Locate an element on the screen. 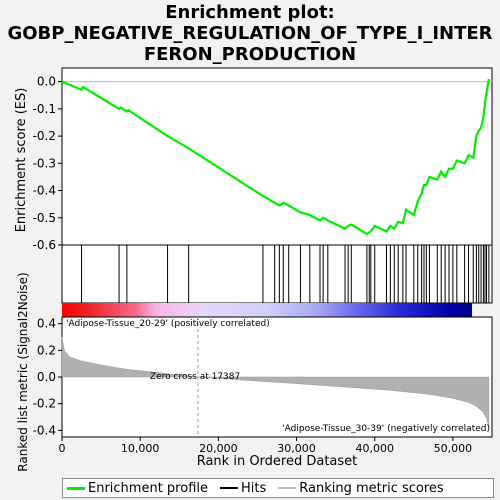 This screenshot has height=500, width=500. es-tick-label: 0.0 is located at coordinates (46, 82).